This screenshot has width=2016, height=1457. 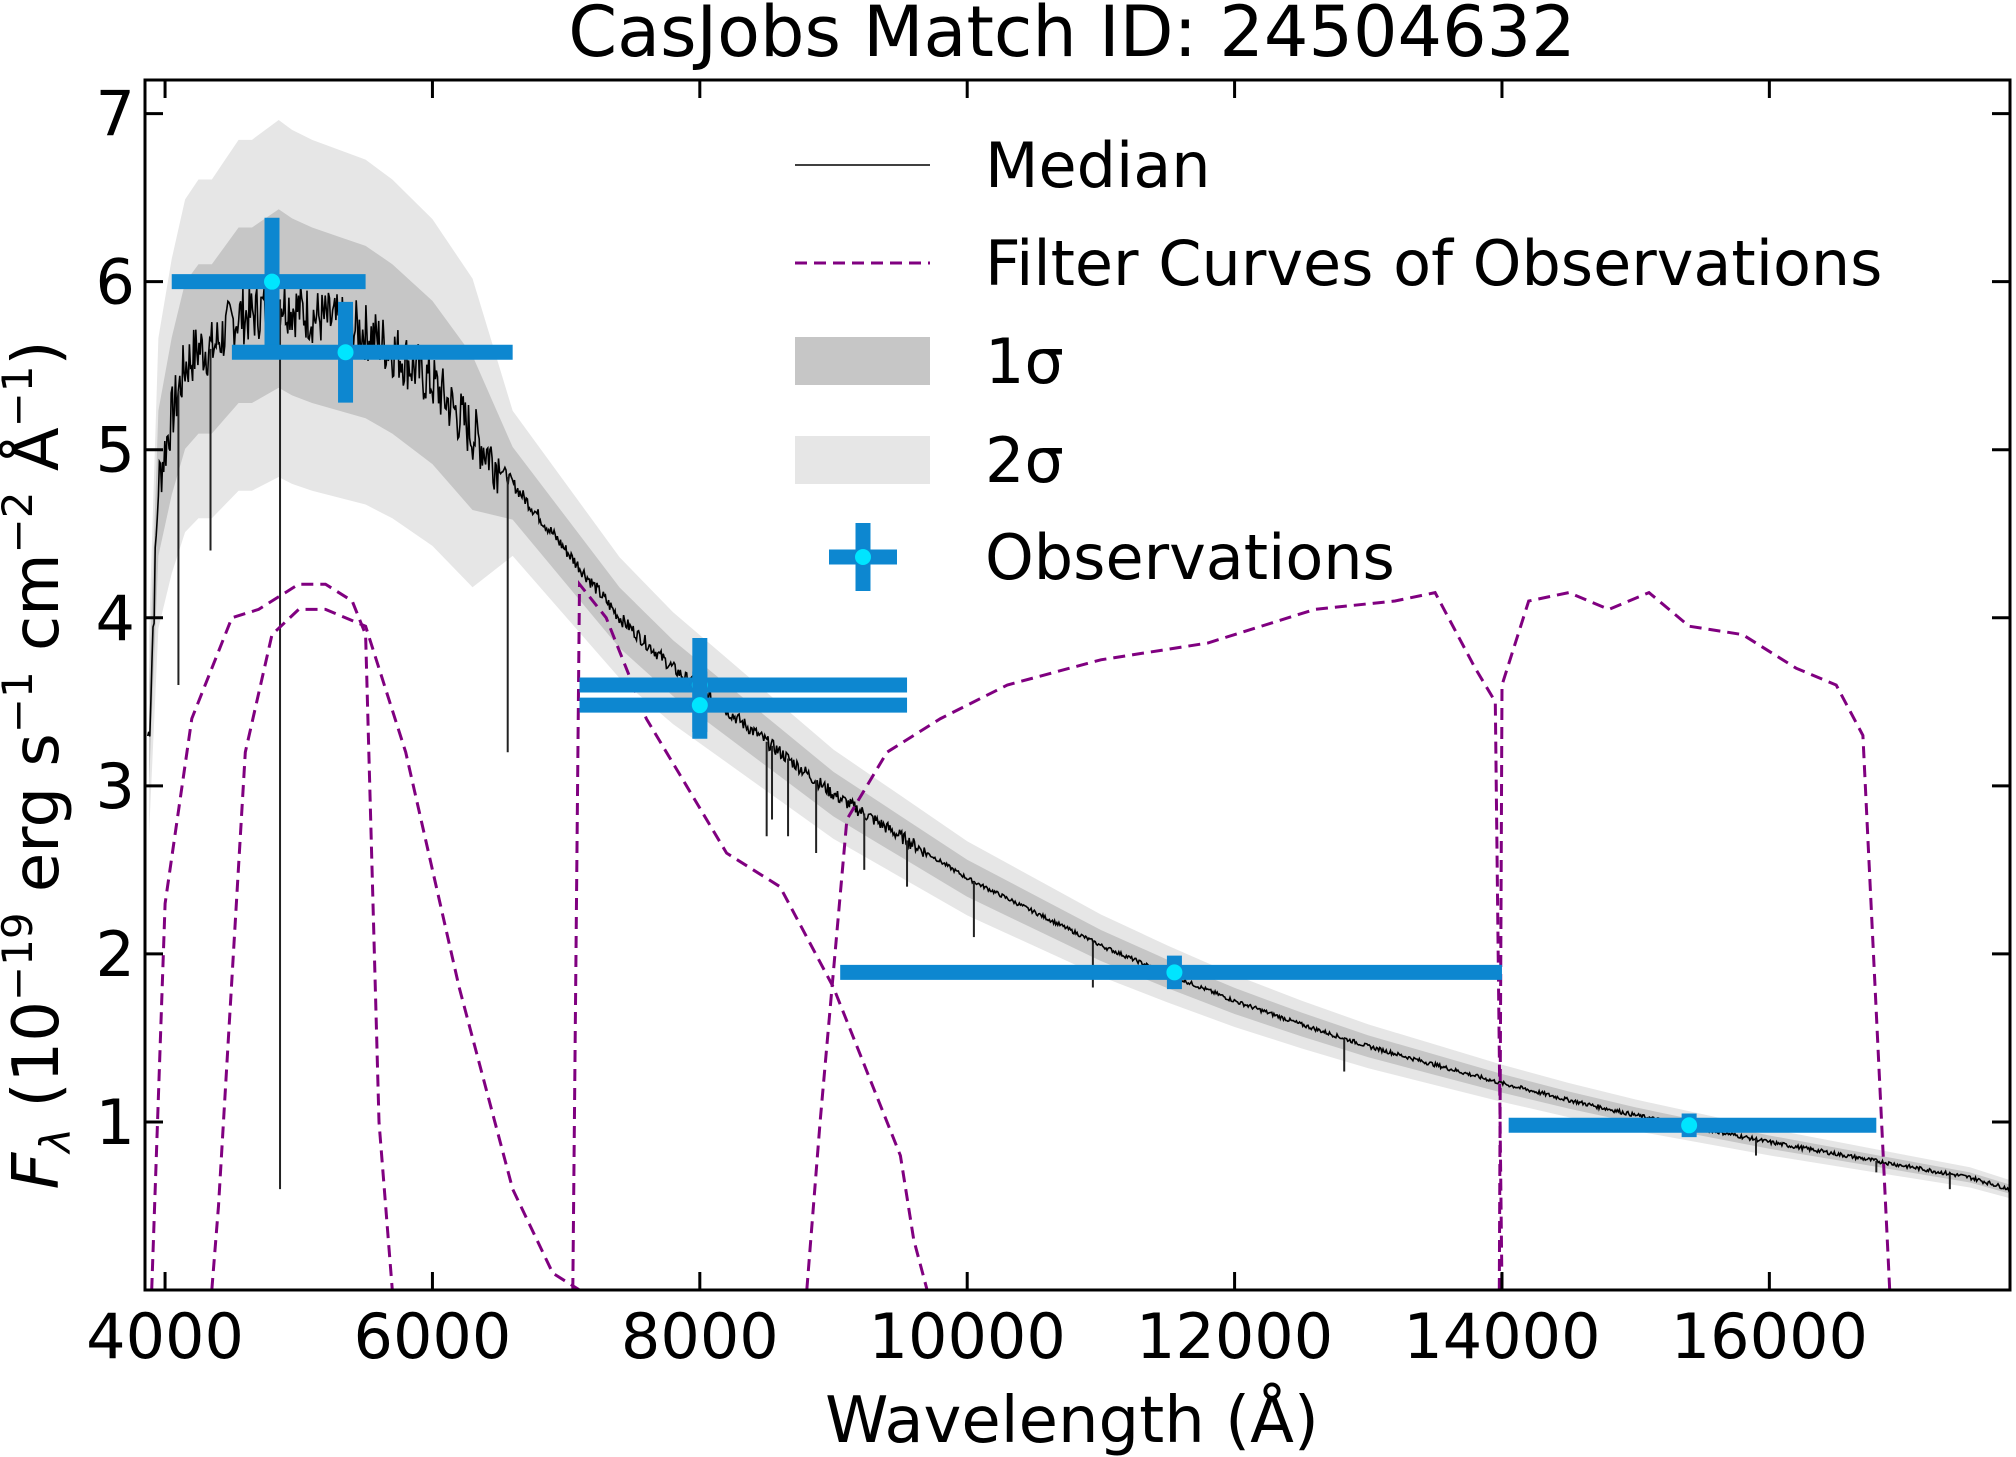 What do you see at coordinates (21, 956) in the screenshot?
I see `ylabel-exp19: −19` at bounding box center [21, 956].